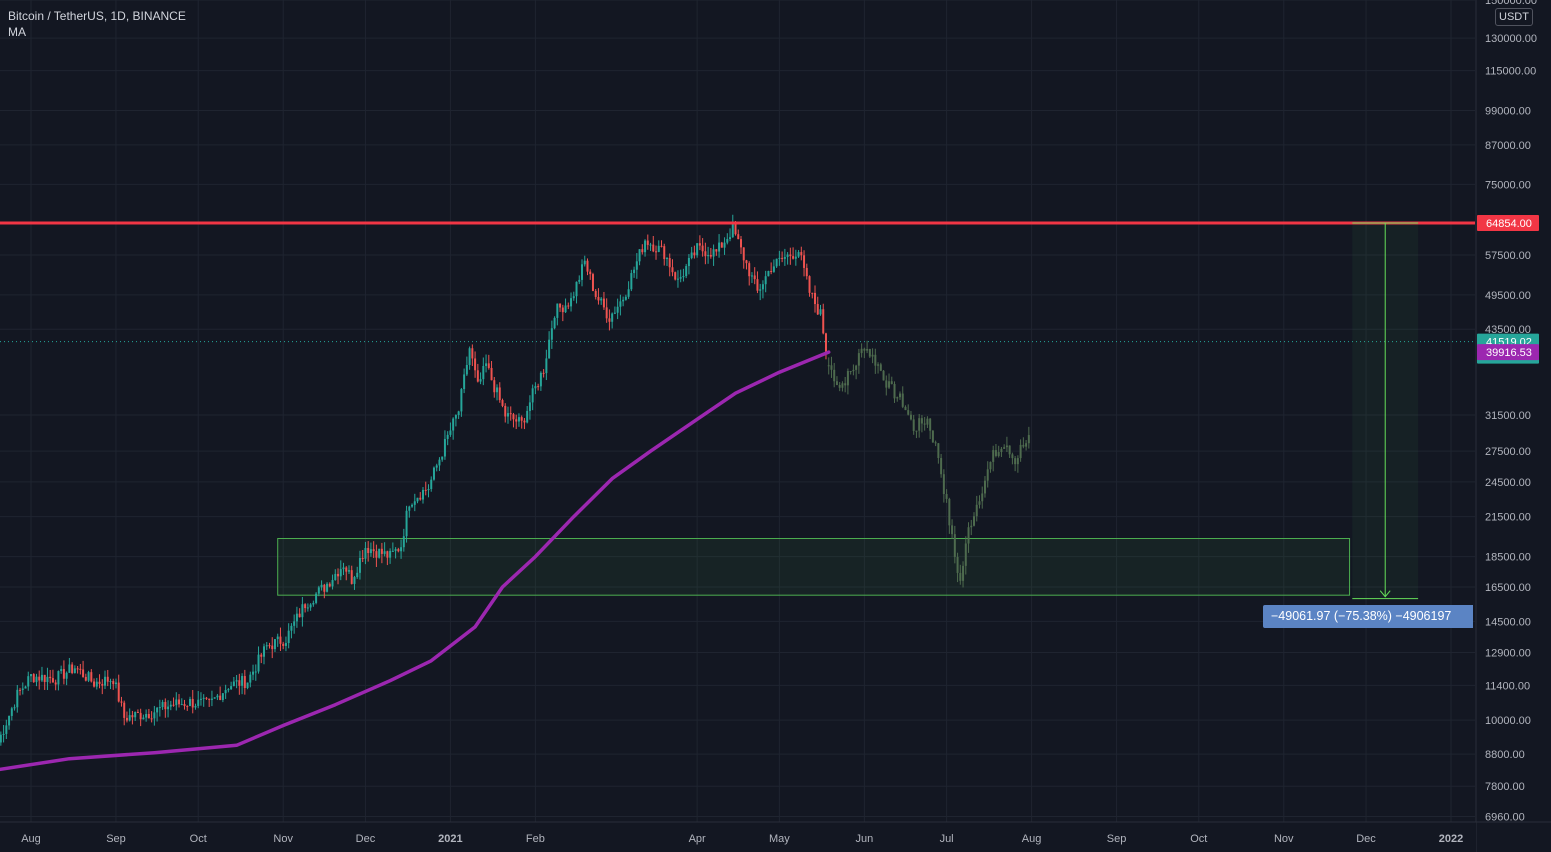 This screenshot has width=1551, height=852. What do you see at coordinates (1514, 17) in the screenshot?
I see `currency-button: USDT` at bounding box center [1514, 17].